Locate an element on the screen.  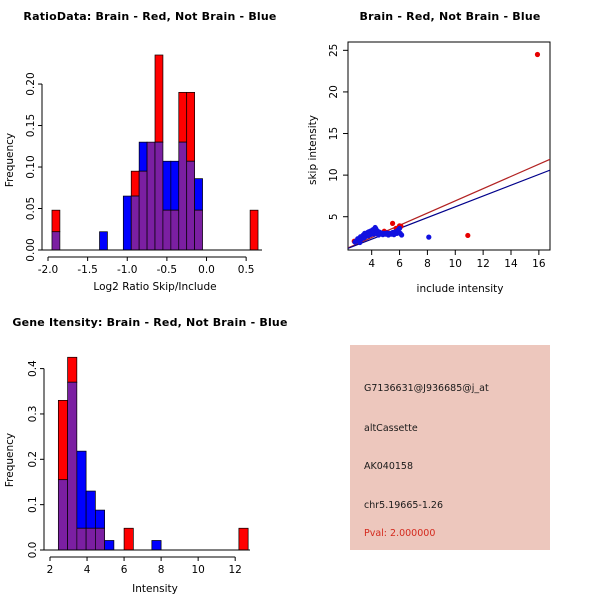
ratio-x-axis-label: Log2 Ratio Skip/Include is located at coordinates (154, 287).